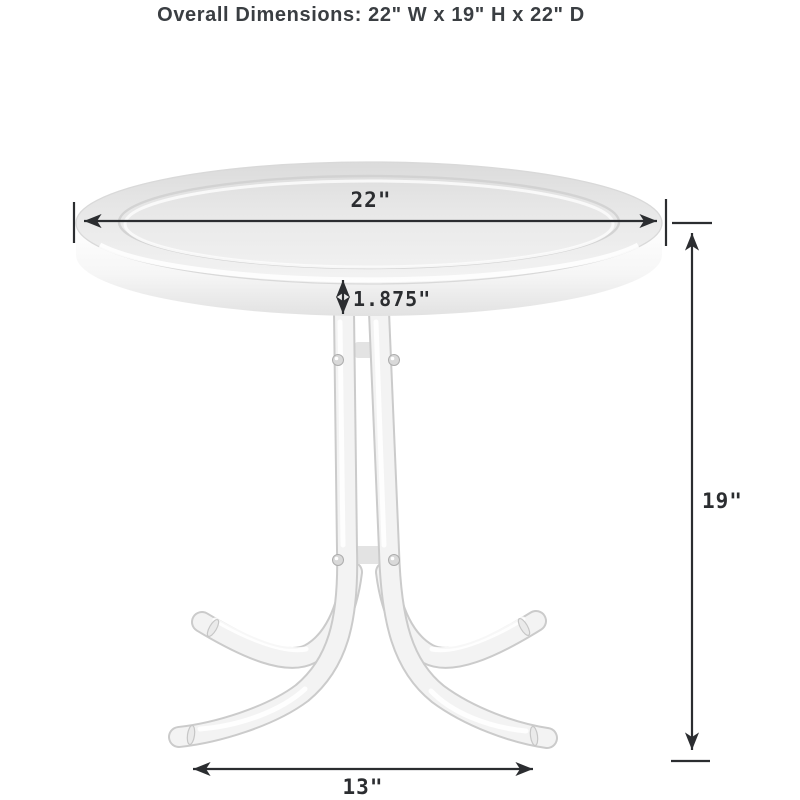  I want to click on dimension-base: 13", so click(363, 780).